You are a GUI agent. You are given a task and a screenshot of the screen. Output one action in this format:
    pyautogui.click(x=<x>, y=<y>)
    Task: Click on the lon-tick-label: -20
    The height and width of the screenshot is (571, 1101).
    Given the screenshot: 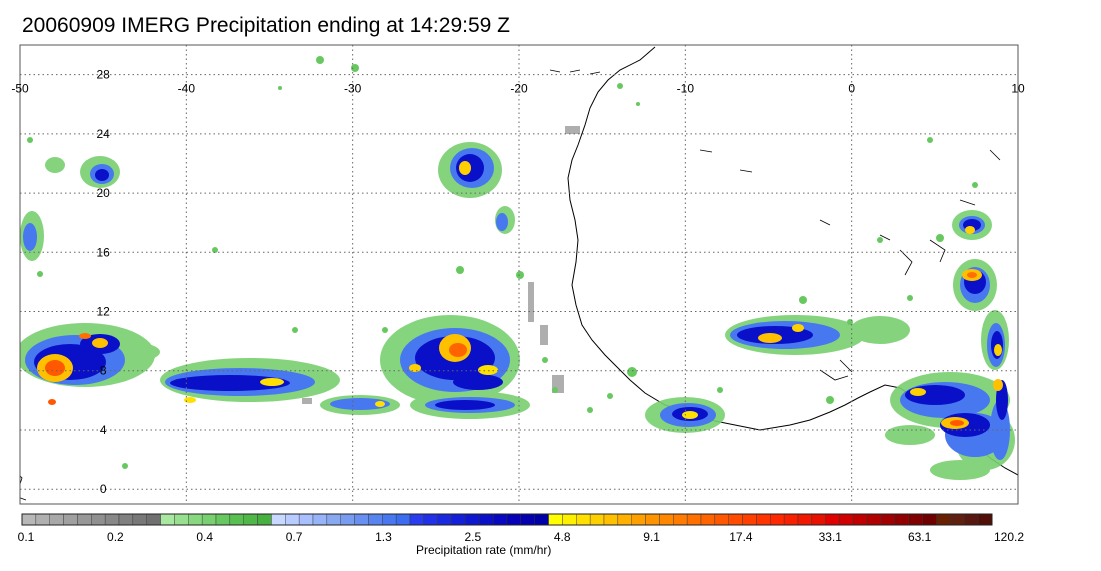 What is the action you would take?
    pyautogui.click(x=519, y=89)
    